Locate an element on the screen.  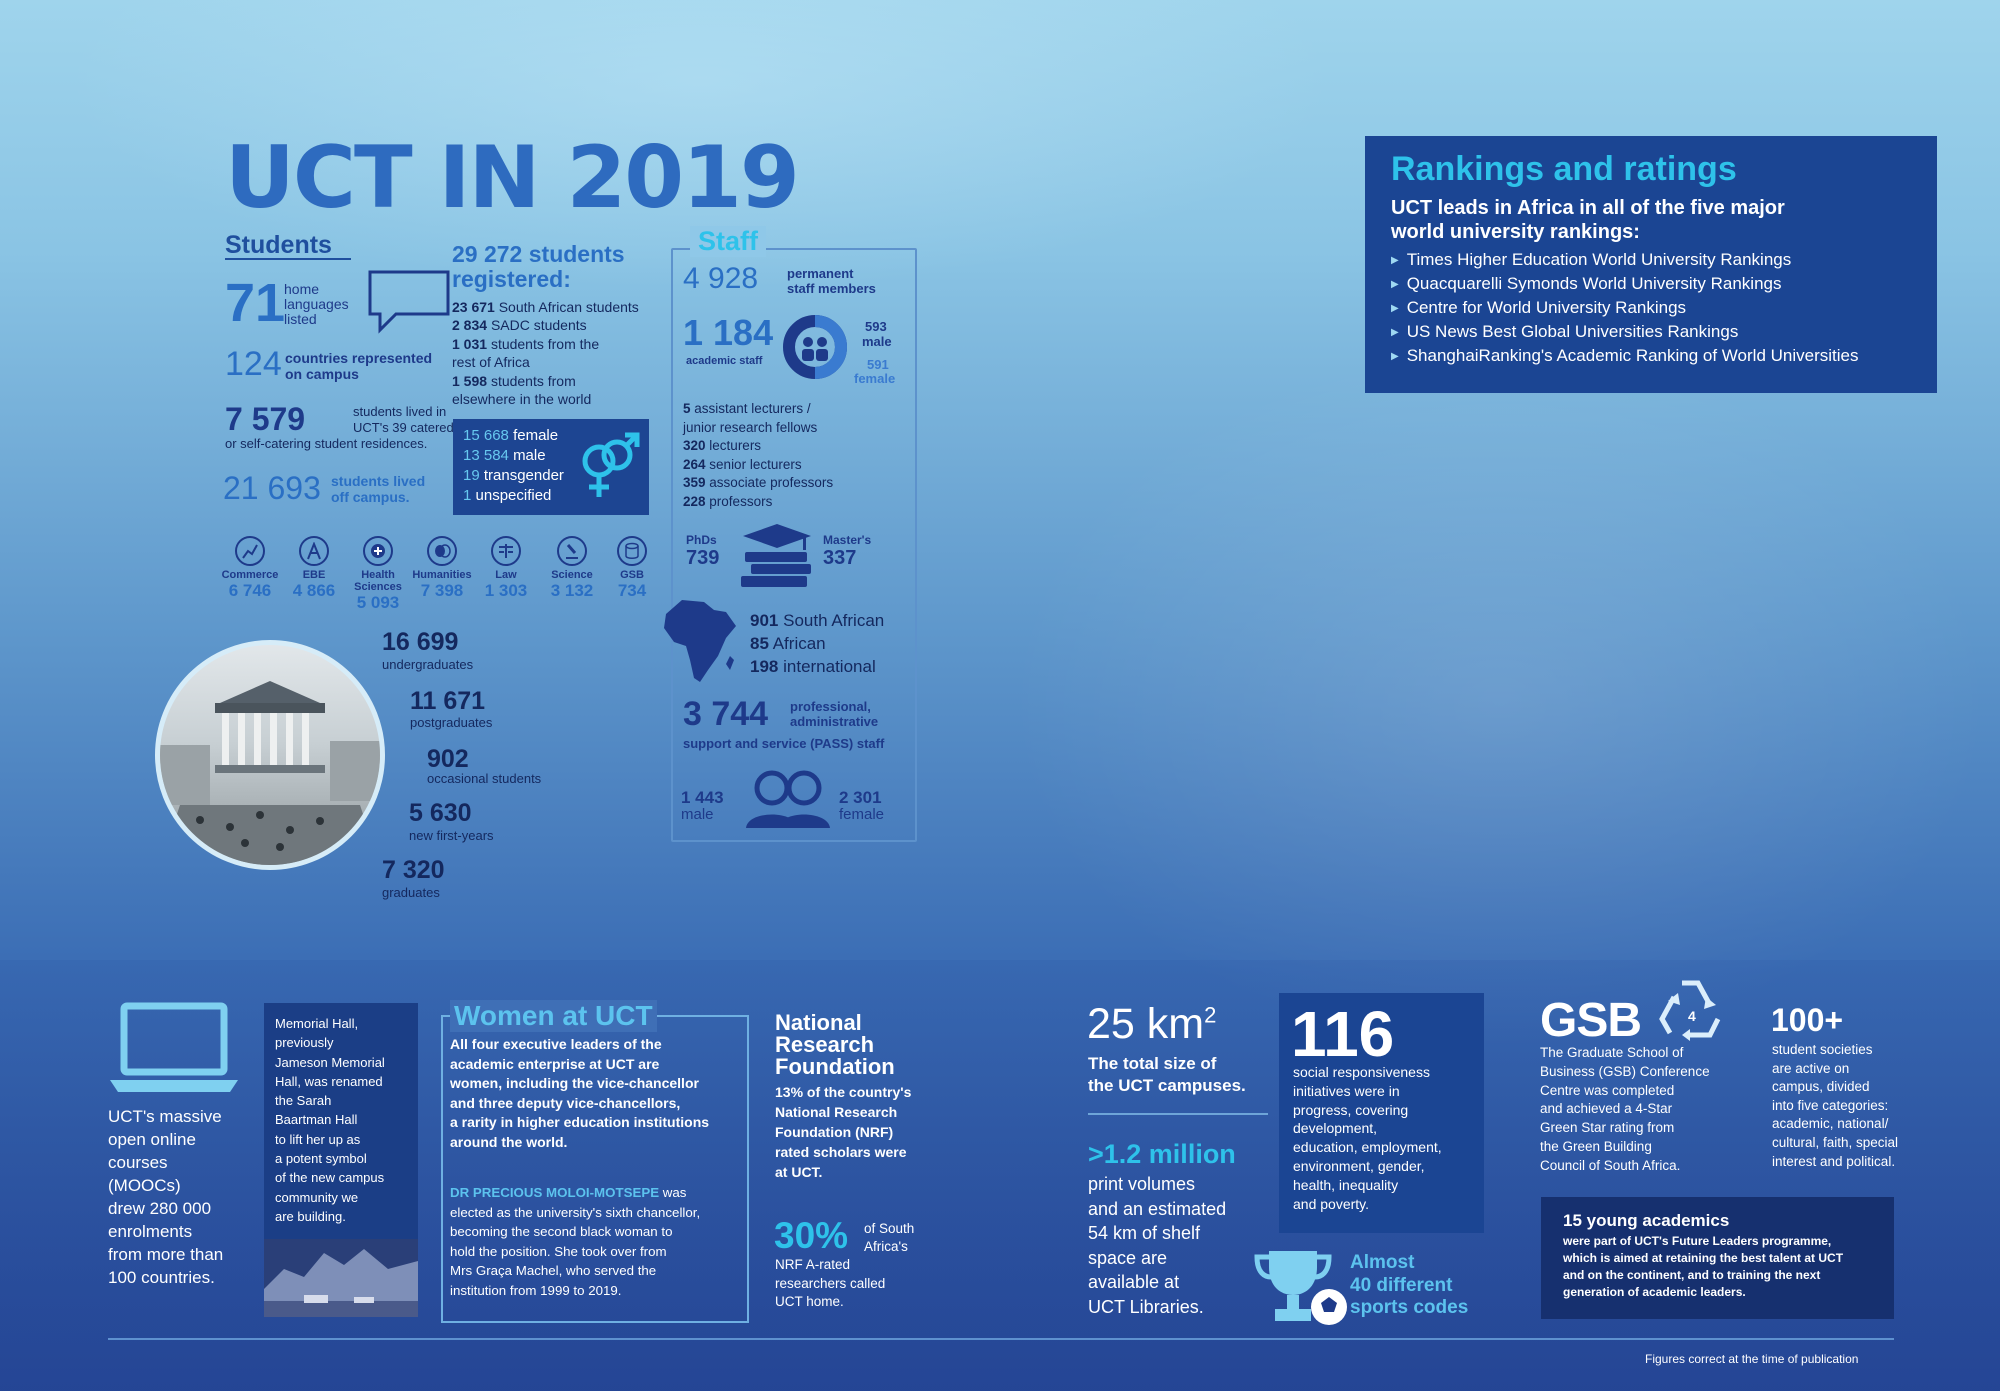
pass-staff-number: 3 744 is located at coordinates (726, 714).